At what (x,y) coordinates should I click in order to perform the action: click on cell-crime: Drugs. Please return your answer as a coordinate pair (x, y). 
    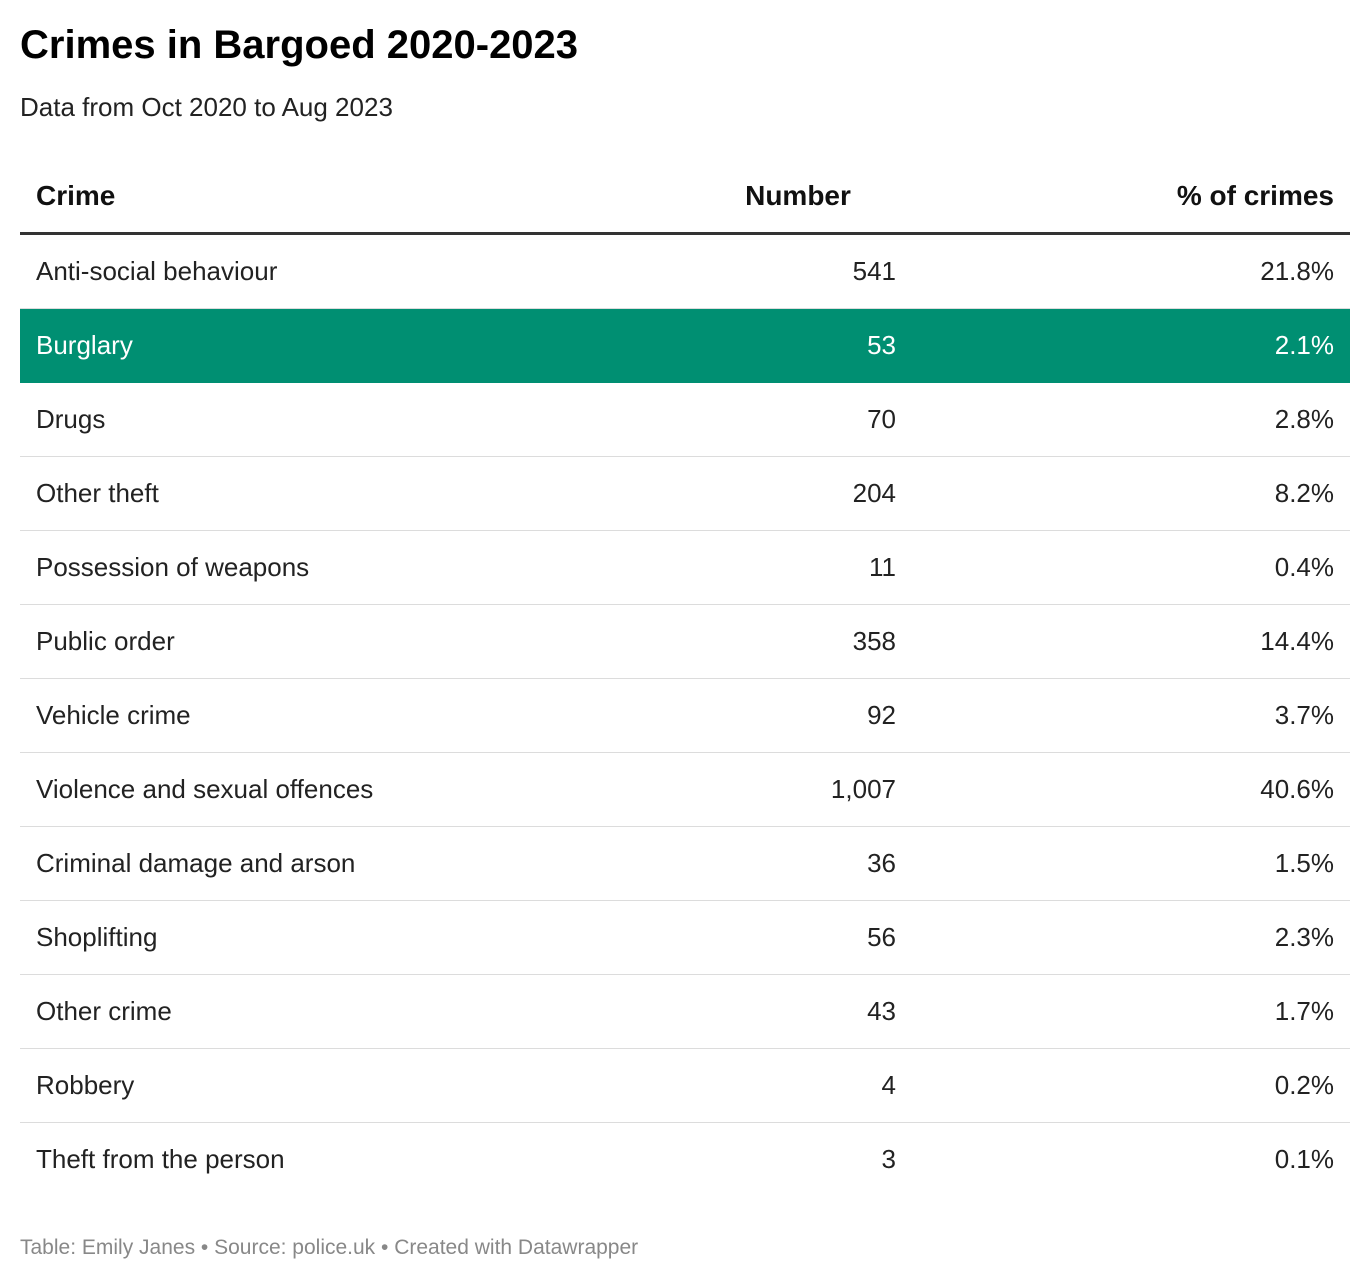
    Looking at the image, I should click on (345, 419).